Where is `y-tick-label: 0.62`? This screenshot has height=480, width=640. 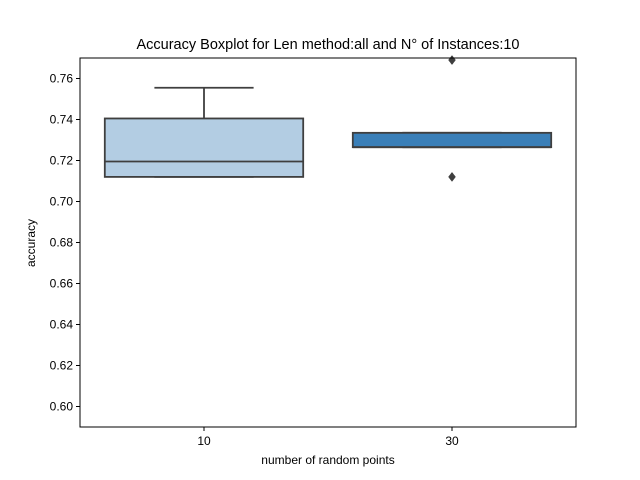 y-tick-label: 0.62 is located at coordinates (62, 366).